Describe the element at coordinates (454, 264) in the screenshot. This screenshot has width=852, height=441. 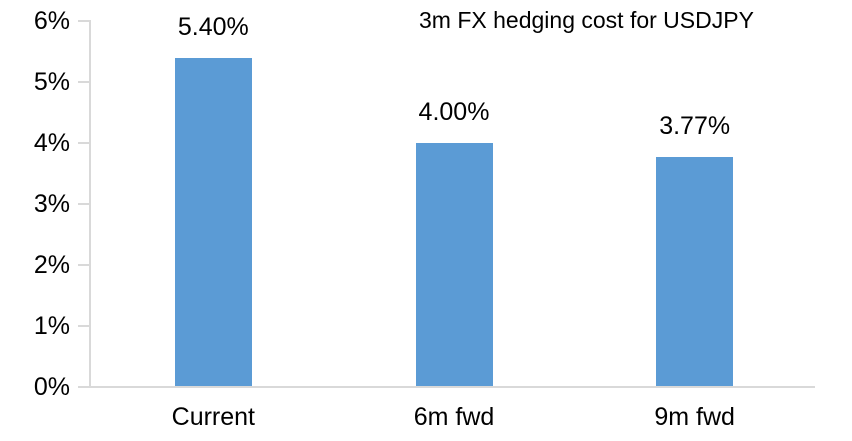
I see `bar-6m-fwd` at that location.